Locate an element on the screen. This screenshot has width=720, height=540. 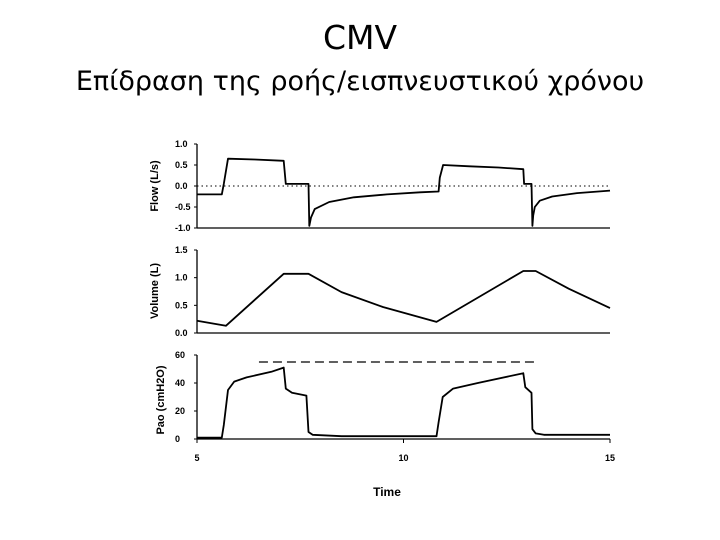
y-axis-label-2: Pao (cmH2O) is located at coordinates (161, 399).